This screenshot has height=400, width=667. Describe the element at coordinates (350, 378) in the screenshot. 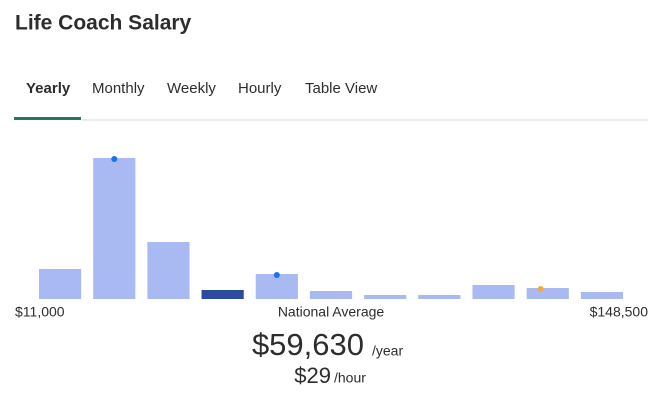

I see `hourly-unit: /hour` at that location.